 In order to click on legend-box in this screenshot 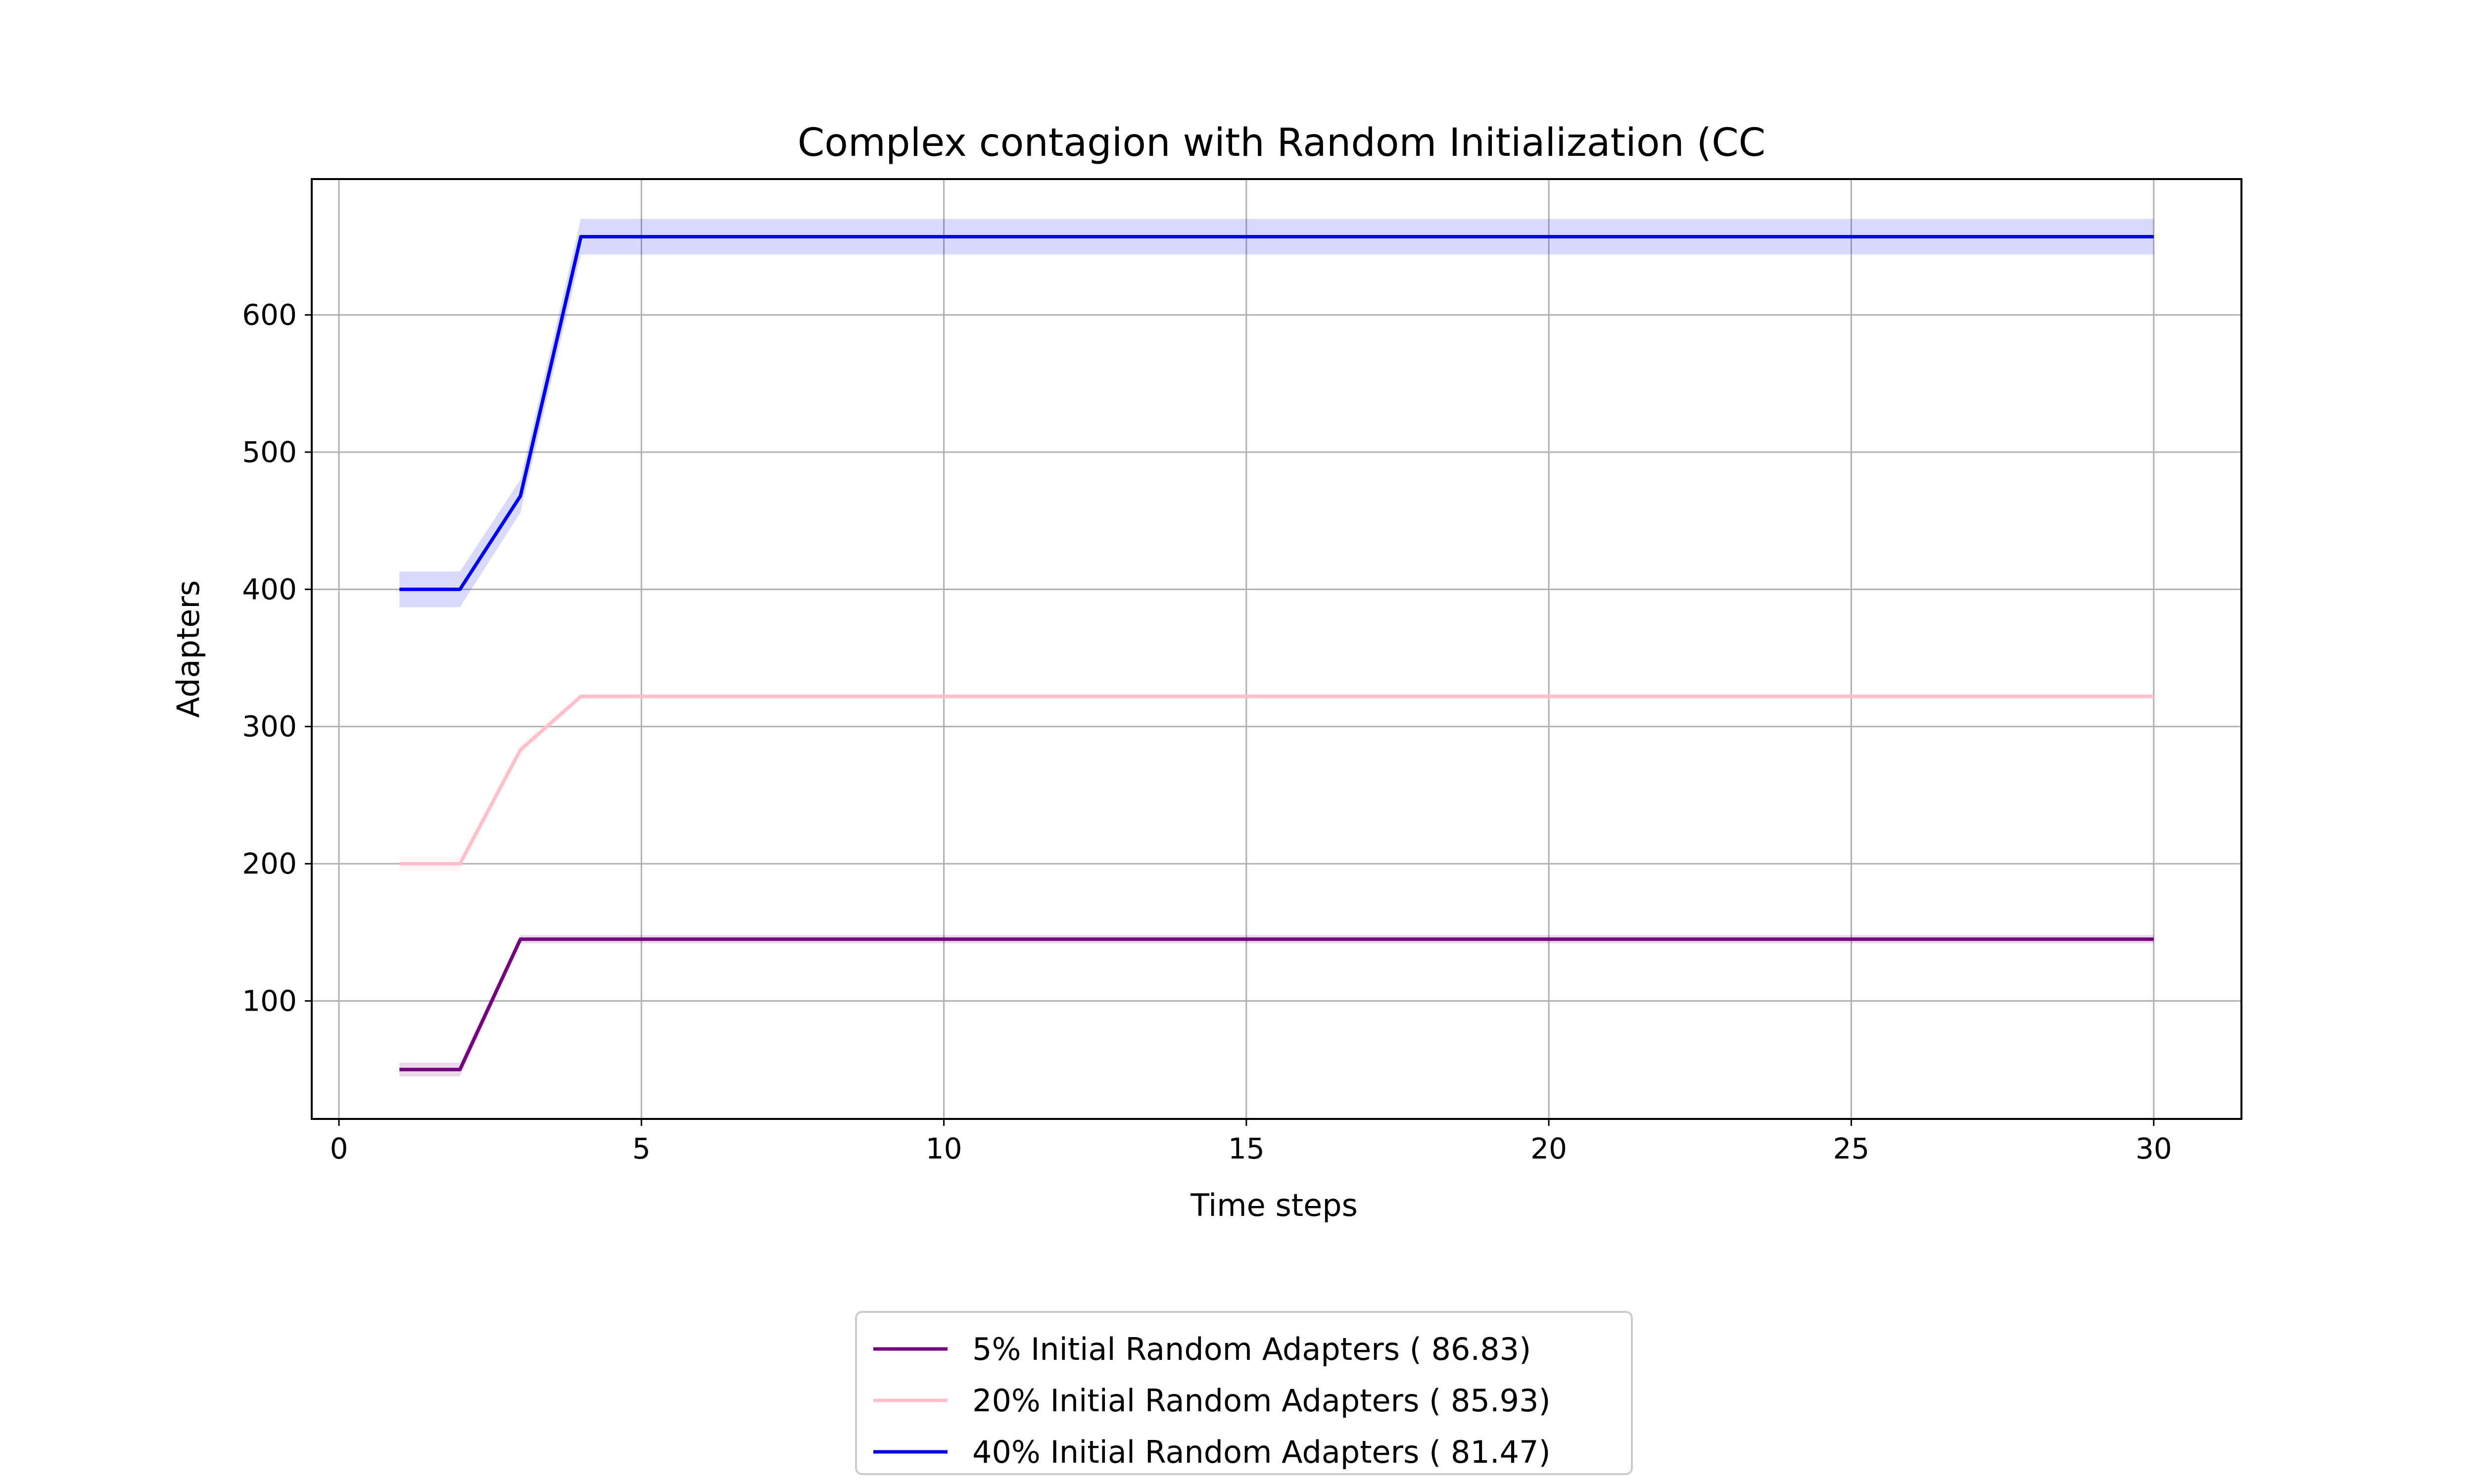, I will do `click(1244, 1393)`.